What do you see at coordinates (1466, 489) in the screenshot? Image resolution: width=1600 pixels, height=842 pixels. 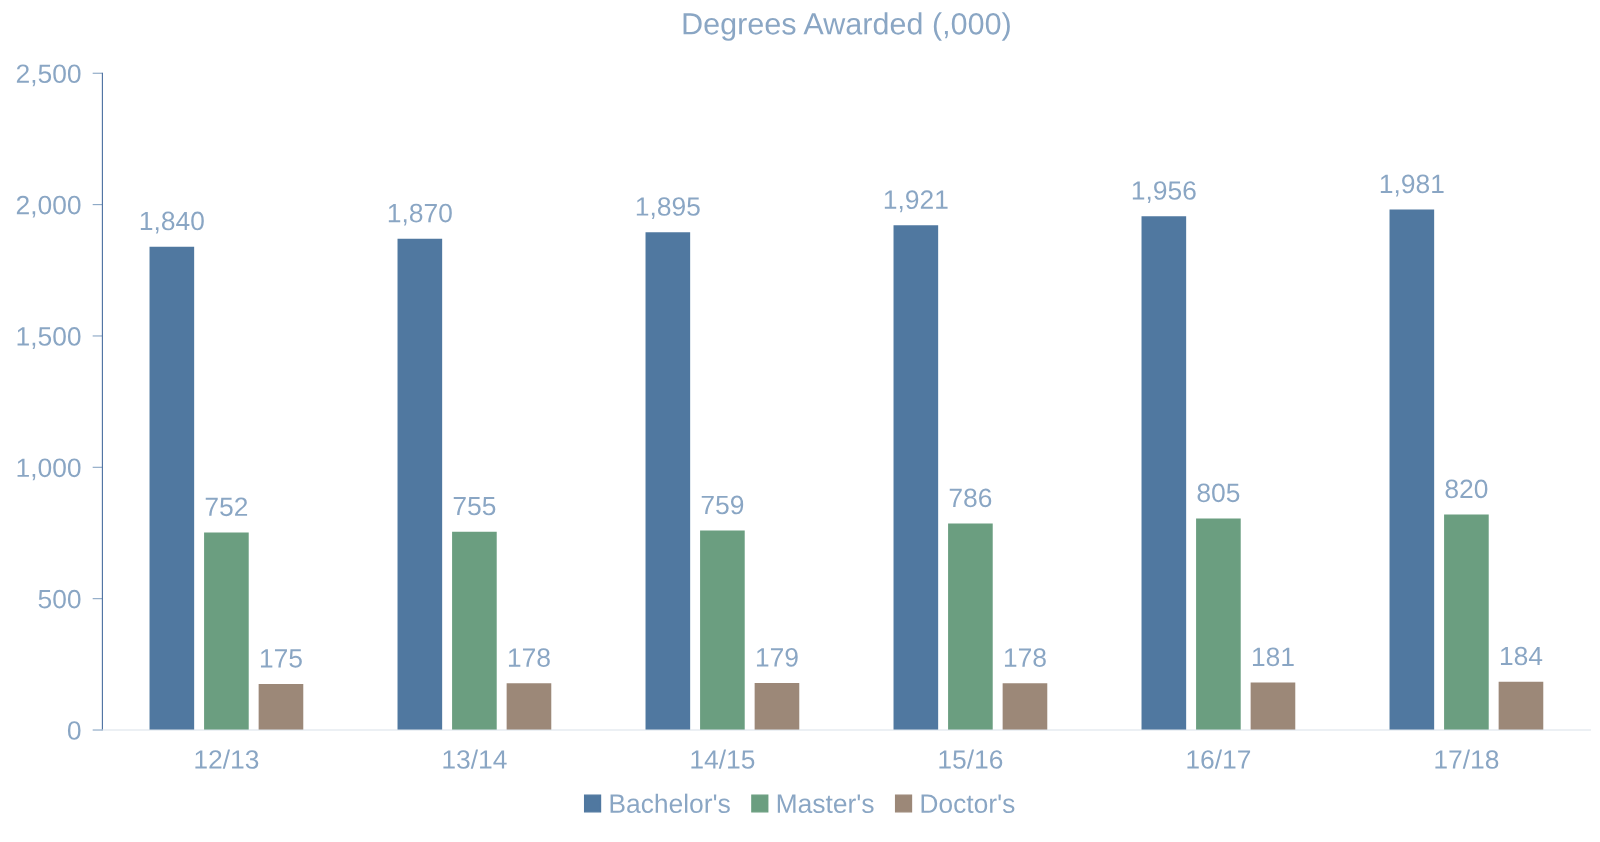 I see `data-label: 820` at bounding box center [1466, 489].